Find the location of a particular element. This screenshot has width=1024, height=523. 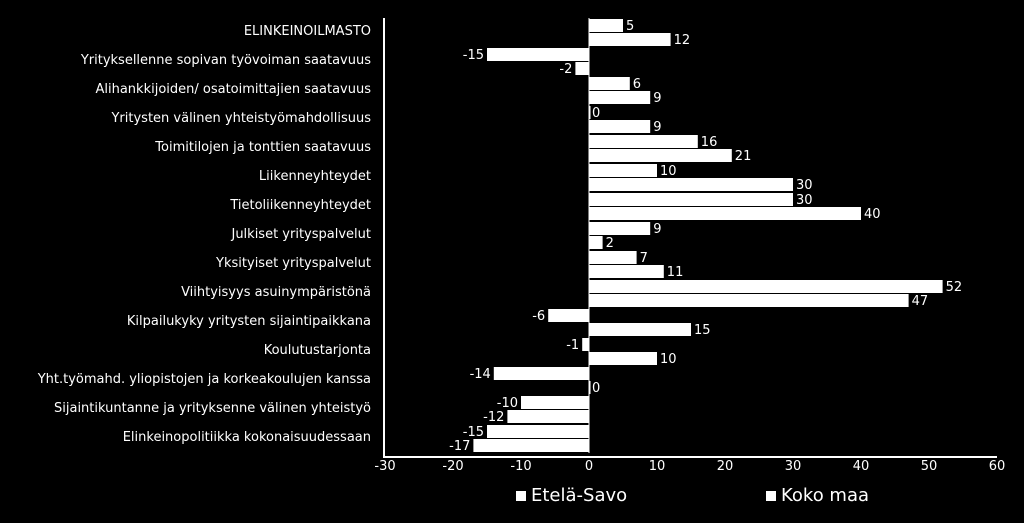

legend: Etelä-Savo Koko maa is located at coordinates (692, 495).